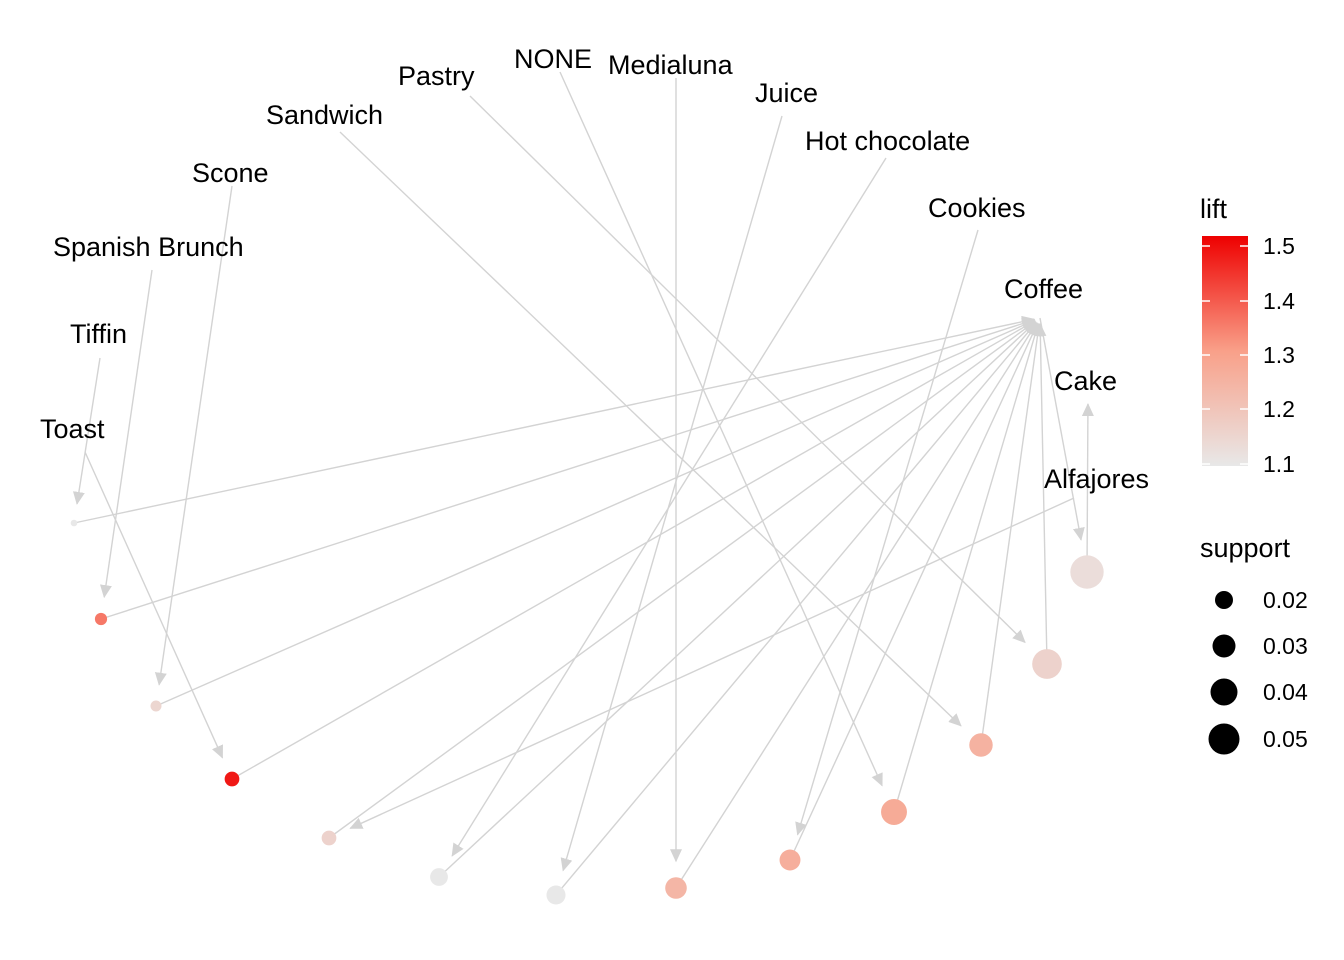  I want to click on support-tick-label: 0.02, so click(1285, 600).